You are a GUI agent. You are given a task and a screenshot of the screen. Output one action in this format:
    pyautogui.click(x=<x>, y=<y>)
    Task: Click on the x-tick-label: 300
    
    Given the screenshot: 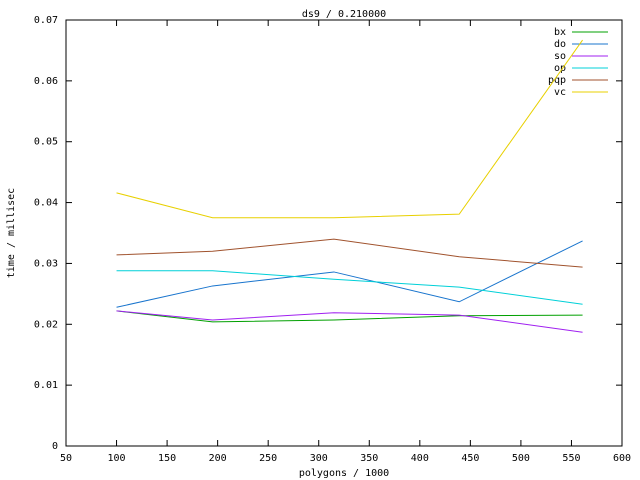 What is the action you would take?
    pyautogui.click(x=319, y=458)
    